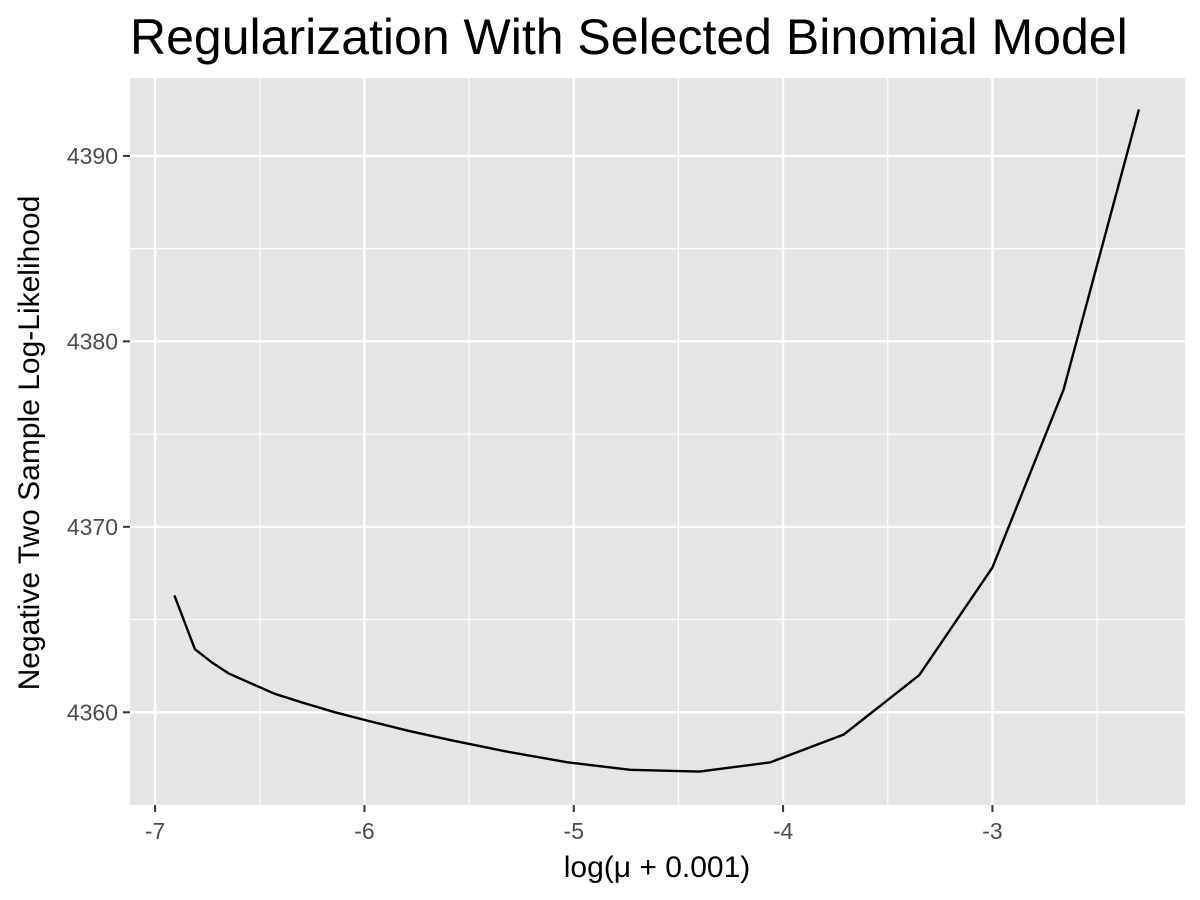 Image resolution: width=1200 pixels, height=900 pixels. I want to click on x-axis-title: log(μ + 0.001), so click(657, 867).